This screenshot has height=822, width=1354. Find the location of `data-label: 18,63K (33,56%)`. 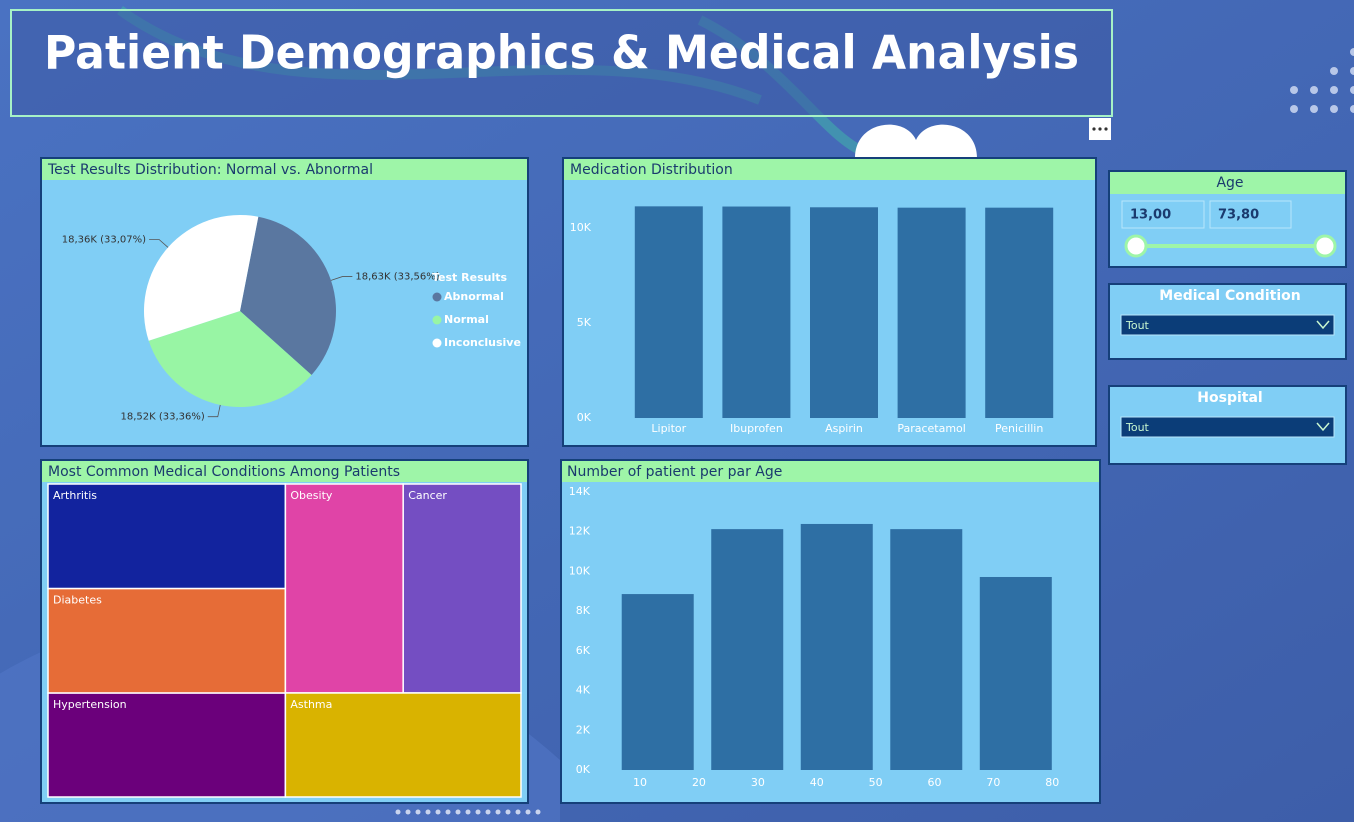

data-label: 18,63K (33,56%) is located at coordinates (397, 277).